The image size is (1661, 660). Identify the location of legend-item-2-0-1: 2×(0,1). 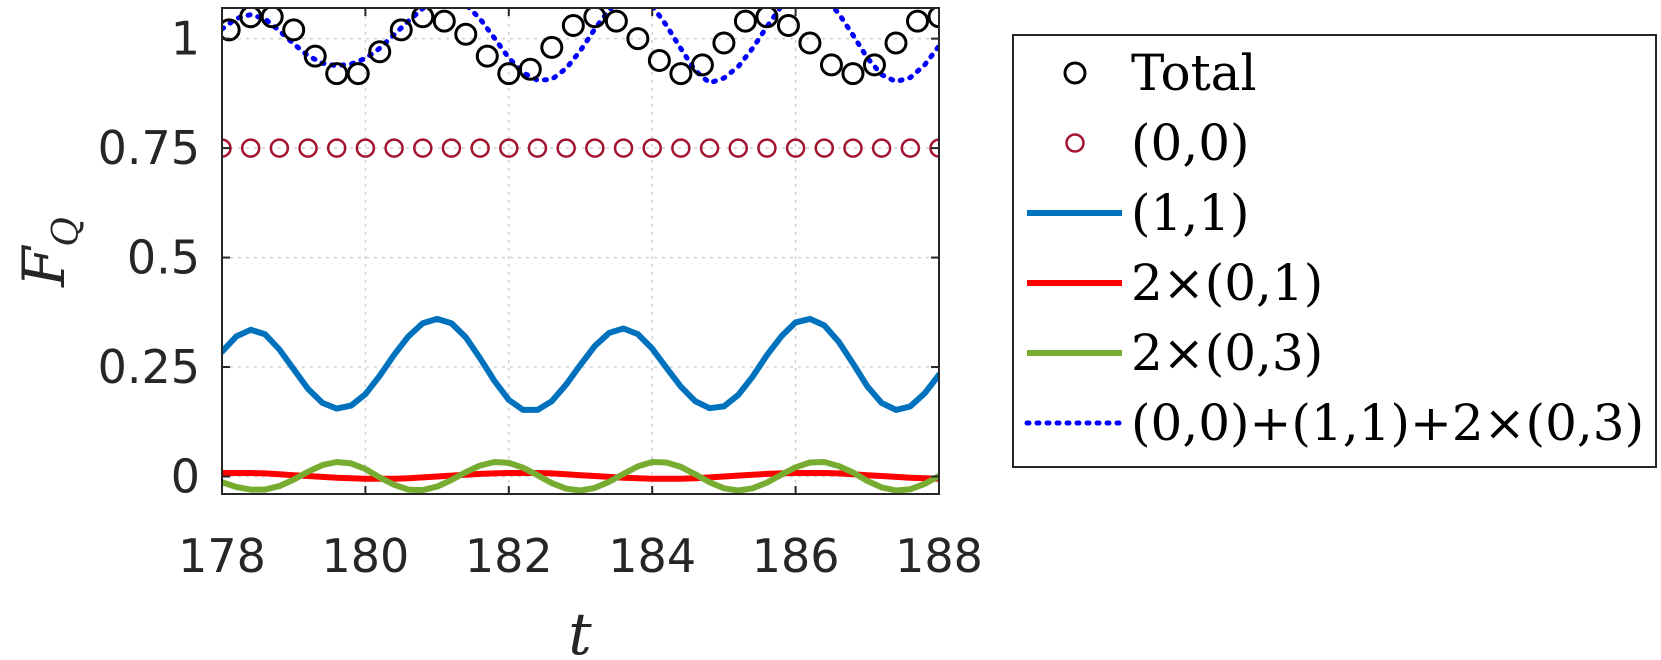
(1175, 283).